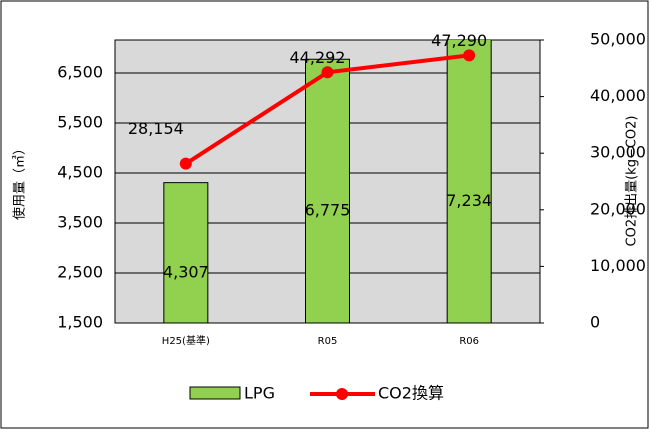 This screenshot has width=650, height=434. Describe the element at coordinates (632, 181) in the screenshot. I see `y2-axis-label: CO2排出量(kg−CO2)` at that location.